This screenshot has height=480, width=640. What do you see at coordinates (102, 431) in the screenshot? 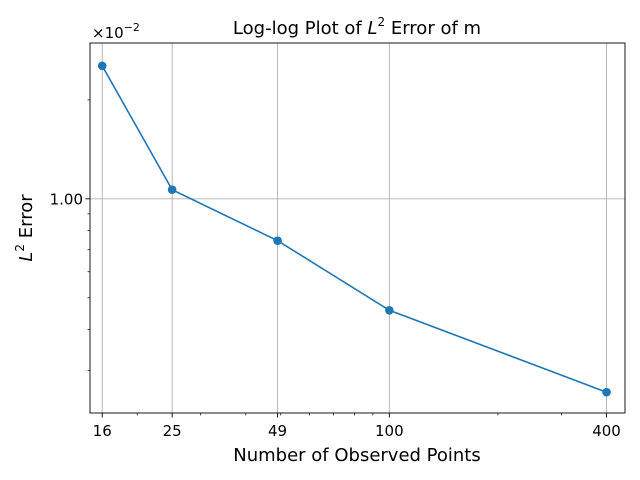
I see `x-tick-label: 16` at bounding box center [102, 431].